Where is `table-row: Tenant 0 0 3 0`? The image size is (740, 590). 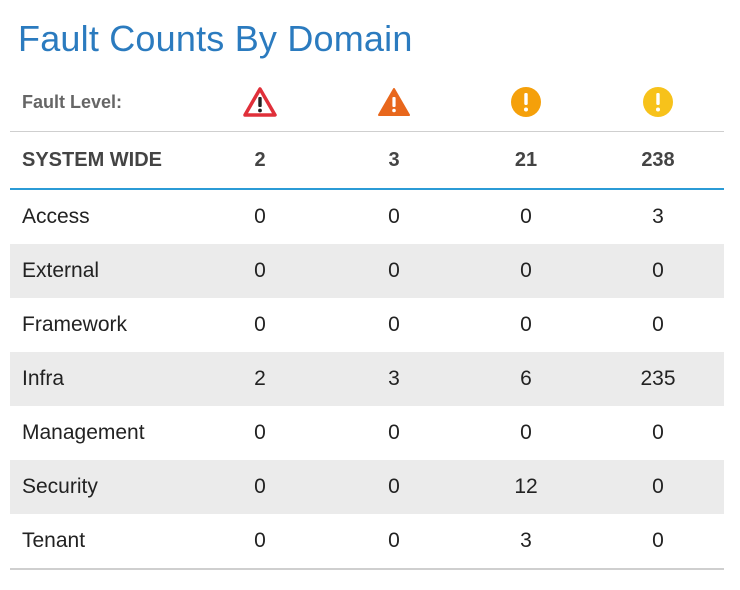
table-row: Tenant 0 0 3 0 is located at coordinates (367, 542).